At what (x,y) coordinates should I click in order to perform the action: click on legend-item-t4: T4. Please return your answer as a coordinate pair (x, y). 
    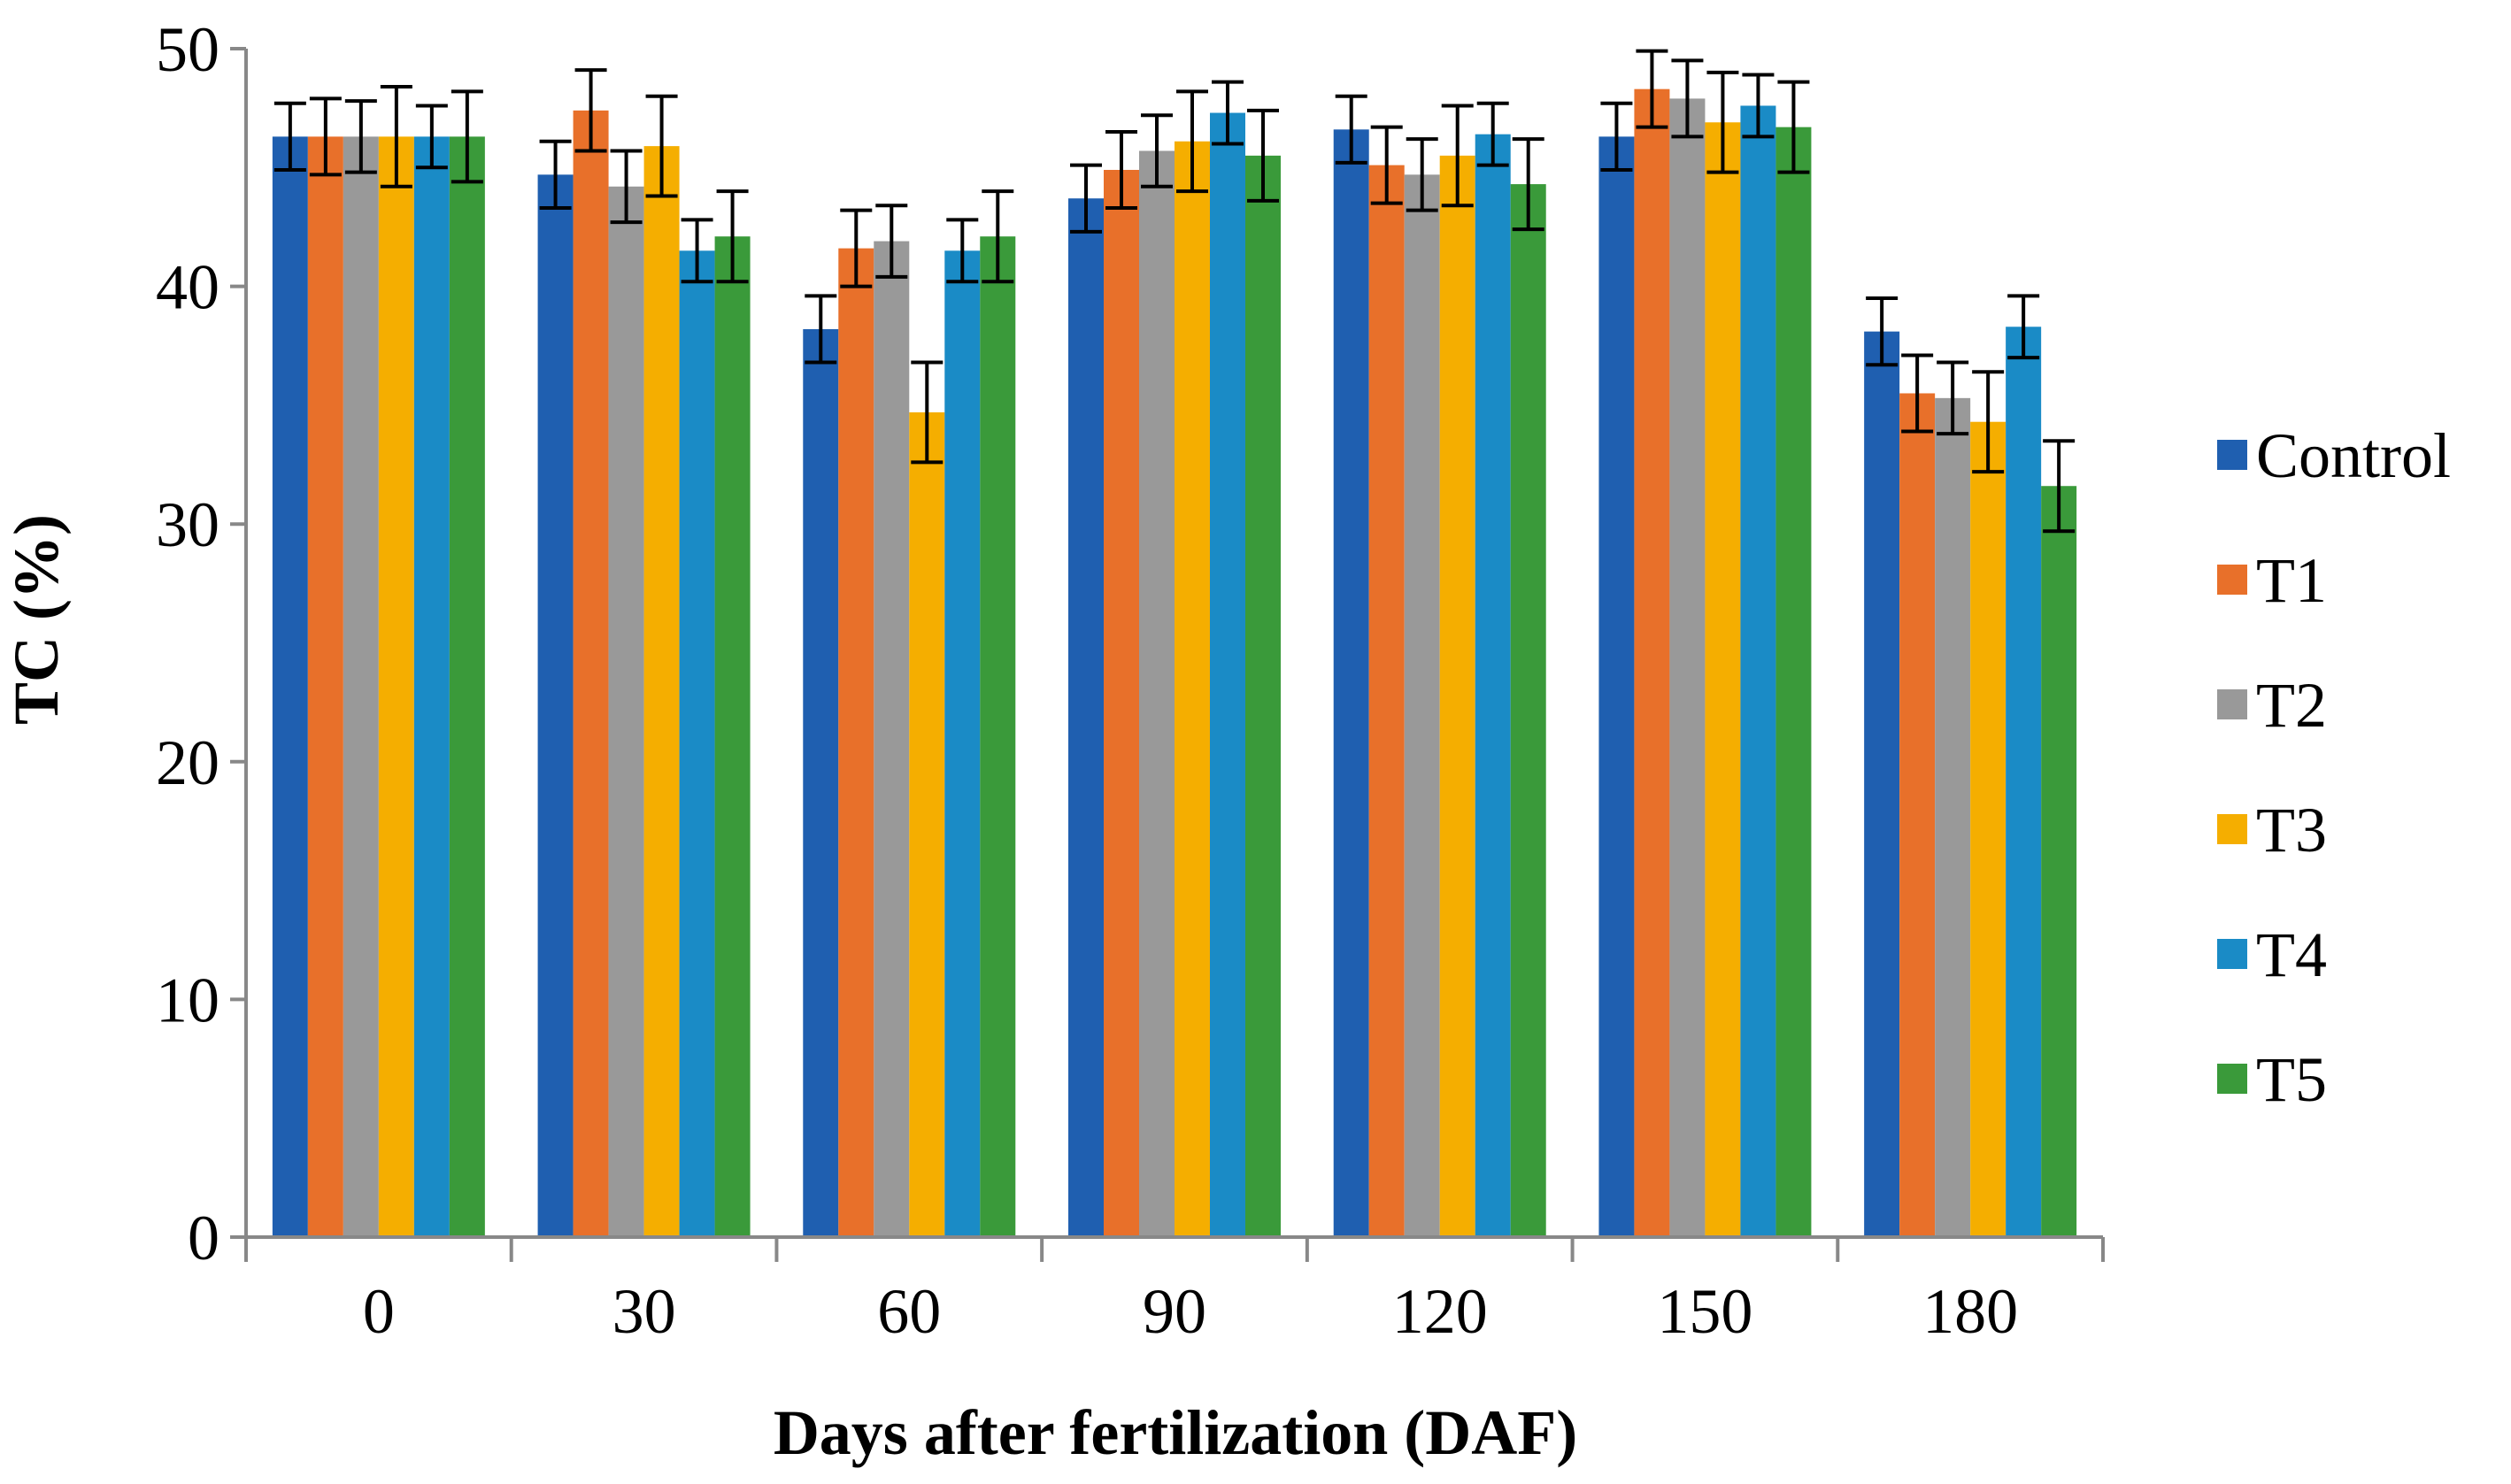
    Looking at the image, I should click on (2272, 955).